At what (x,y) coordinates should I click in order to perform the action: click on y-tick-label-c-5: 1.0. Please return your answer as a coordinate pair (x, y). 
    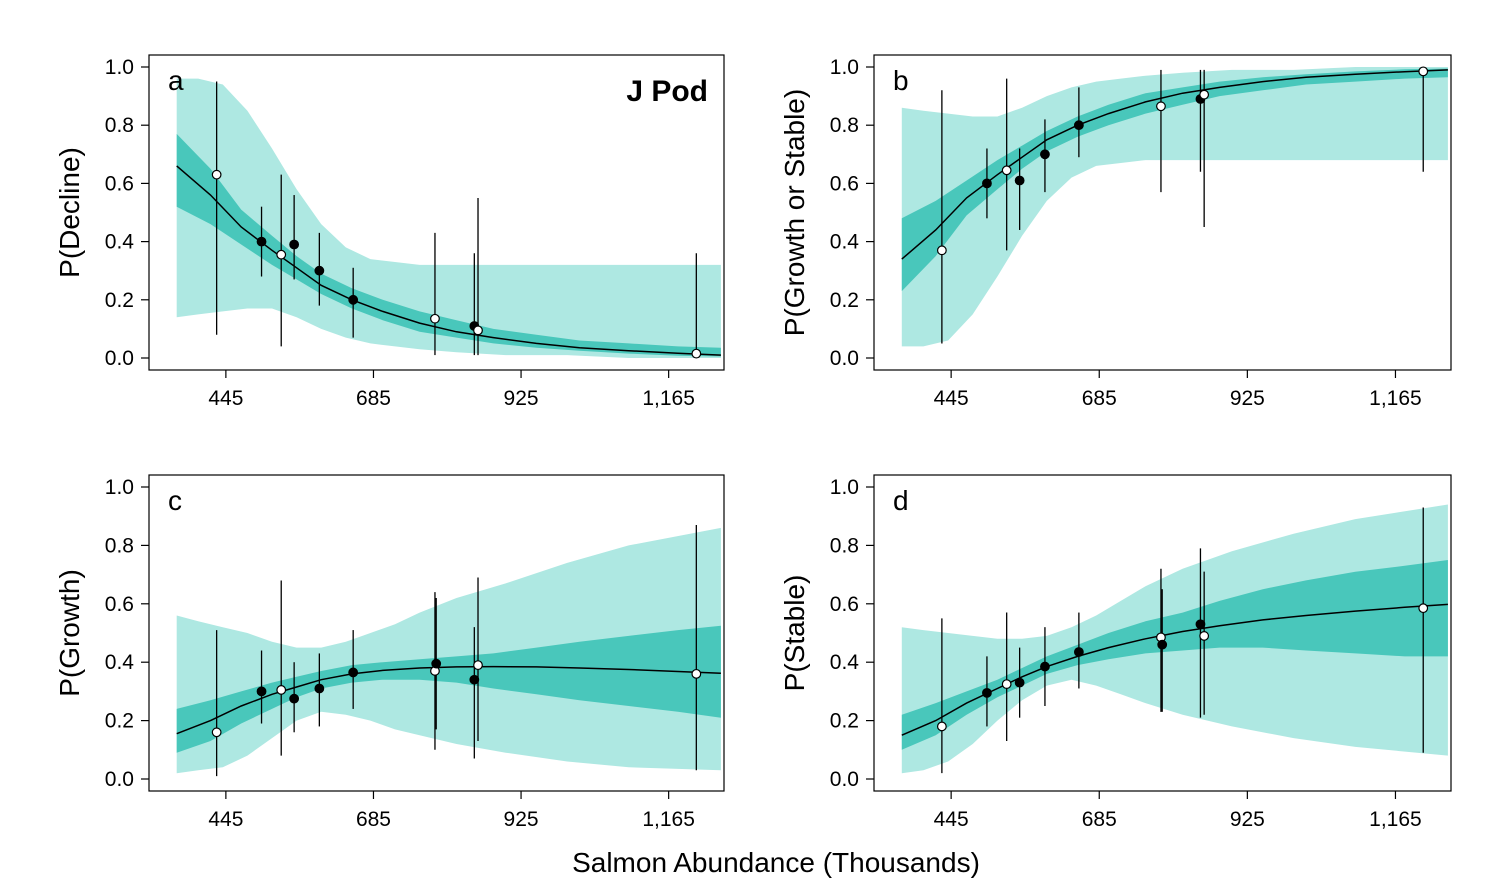
    Looking at the image, I should click on (119, 487).